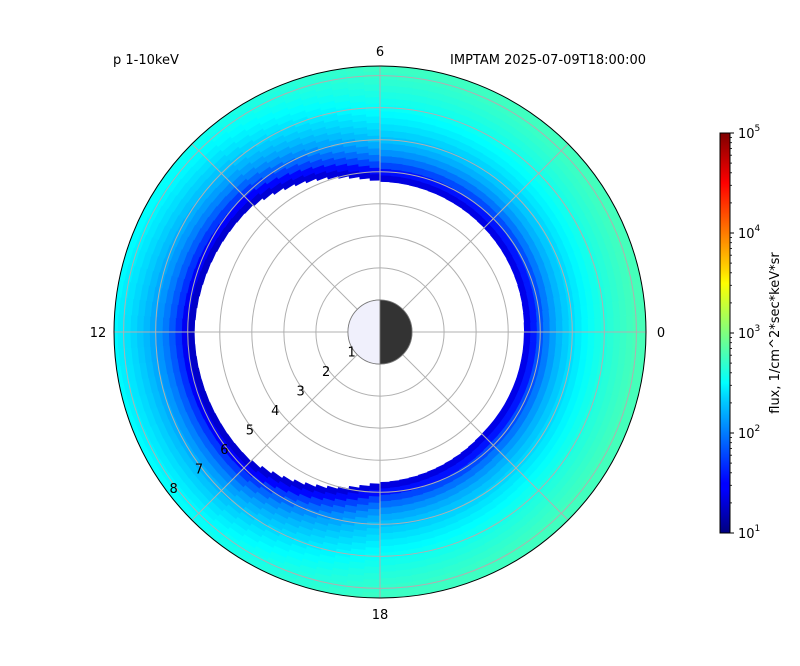  What do you see at coordinates (351, 353) in the screenshot?
I see `radial-label: 1` at bounding box center [351, 353].